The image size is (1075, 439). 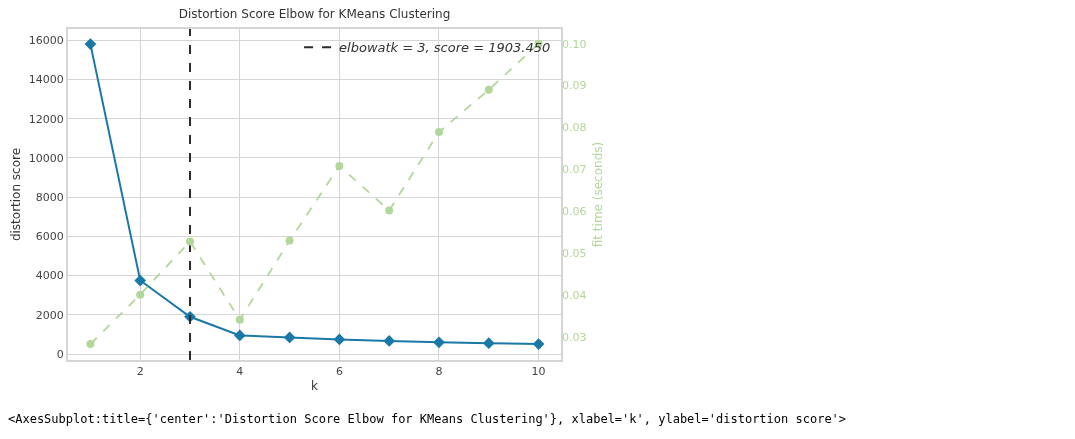 I want to click on text: <AxesSubplot:title={'center':'Distortion Score Elbow for KMeans Clustering'}, xlabel='k', ylabel='distortion score'>, so click(x=427, y=419).